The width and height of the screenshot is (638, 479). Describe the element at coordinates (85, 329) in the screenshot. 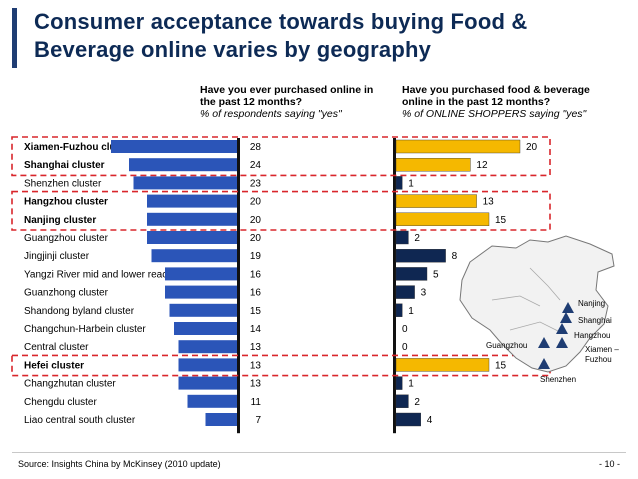

I see `category-label: Changchun-Harbein cluster` at that location.